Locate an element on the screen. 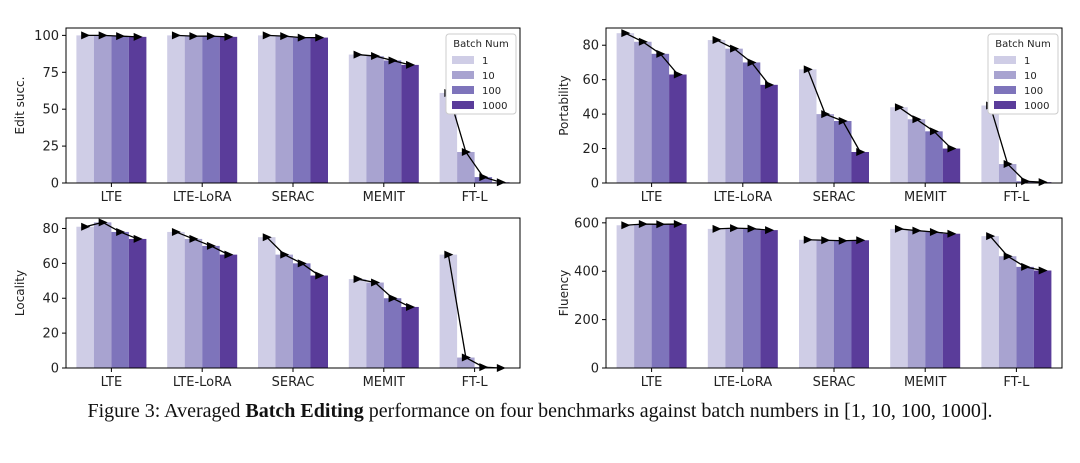 This screenshot has width=1080, height=463. x-tick-label: FT-L is located at coordinates (475, 382).